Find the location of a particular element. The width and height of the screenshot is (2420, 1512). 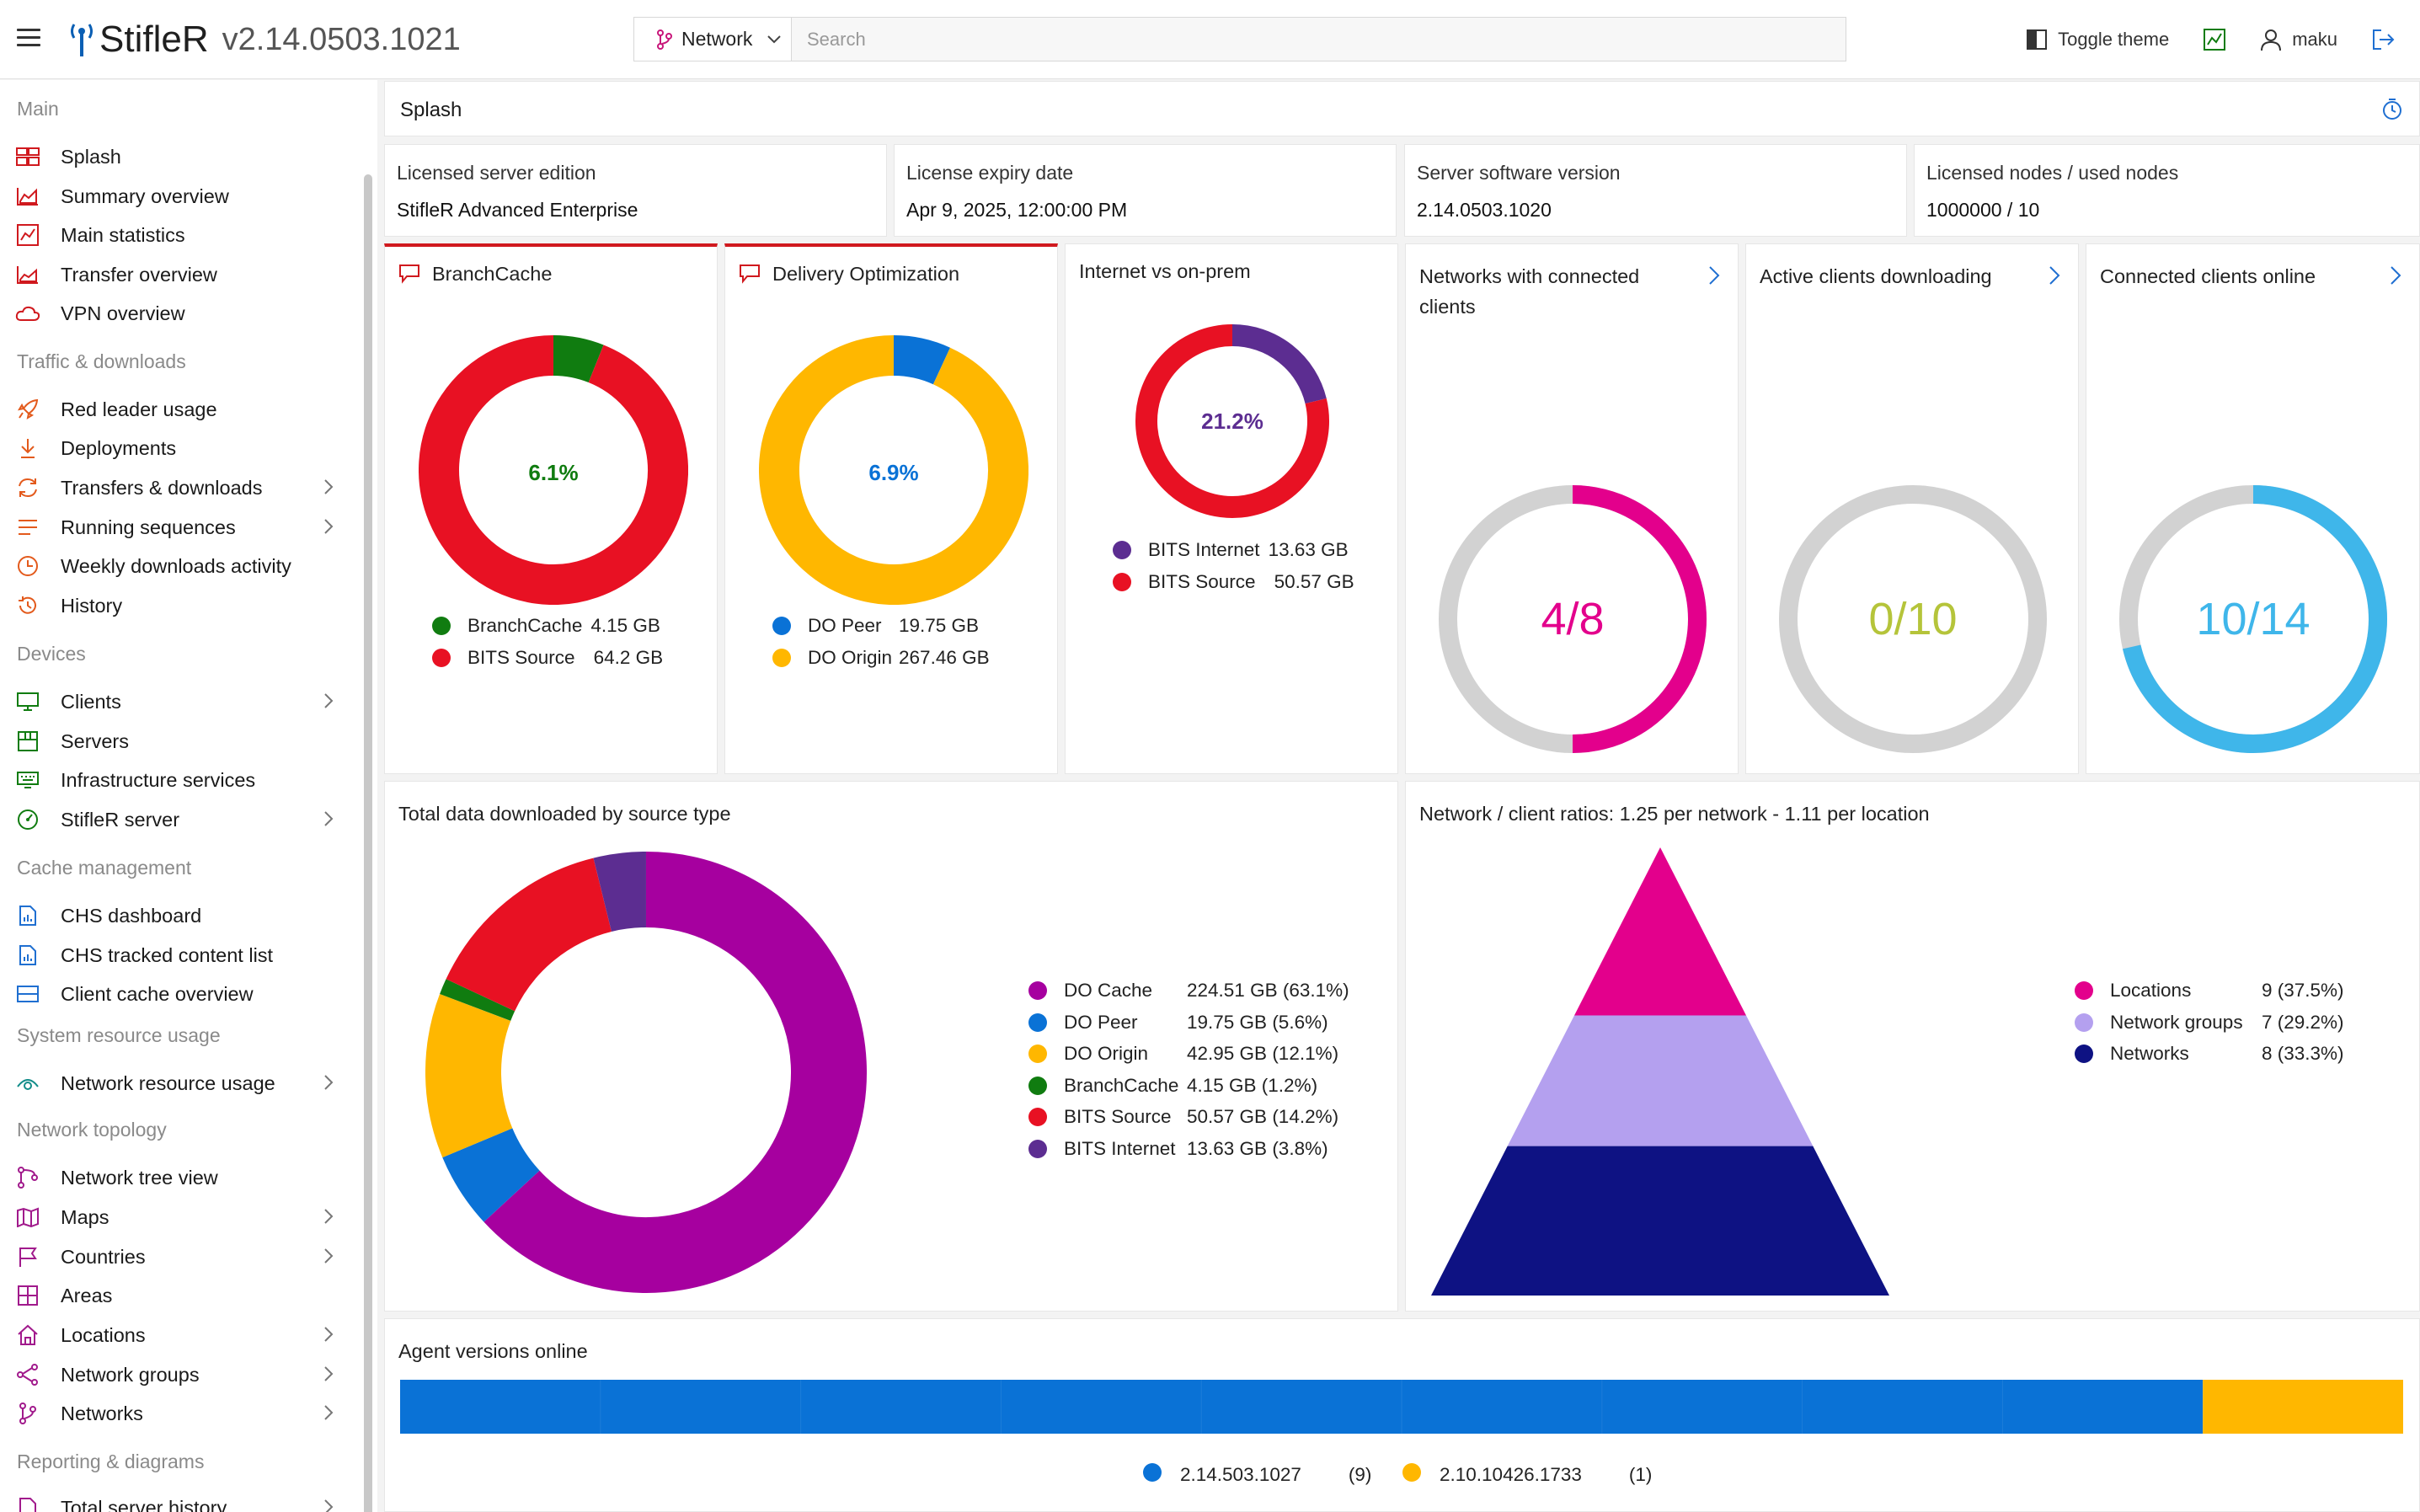

sidebar-item-countries: Countries is located at coordinates (175, 1257).